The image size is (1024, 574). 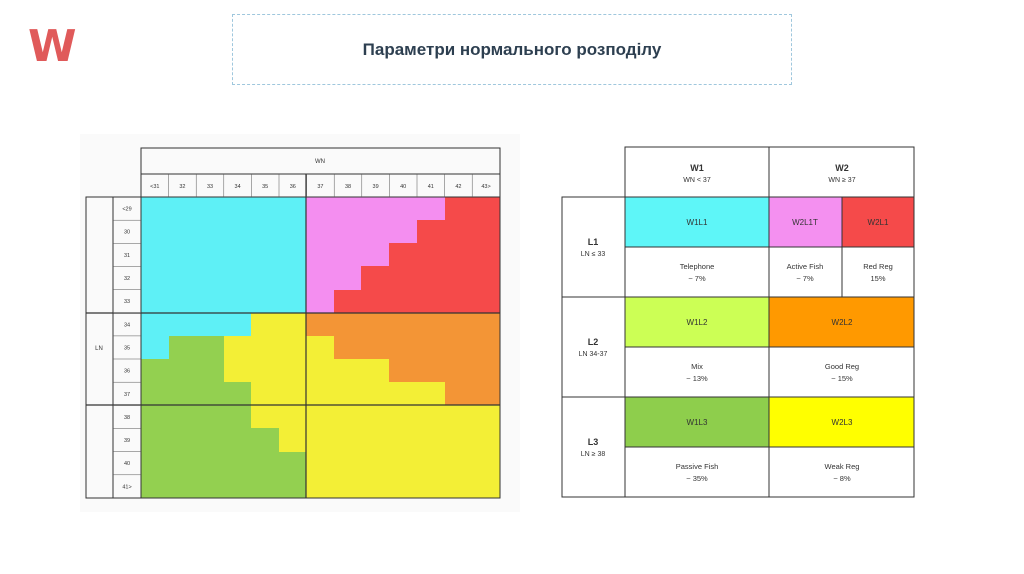 What do you see at coordinates (127, 441) in the screenshot?
I see `ln-tick-label: 39` at bounding box center [127, 441].